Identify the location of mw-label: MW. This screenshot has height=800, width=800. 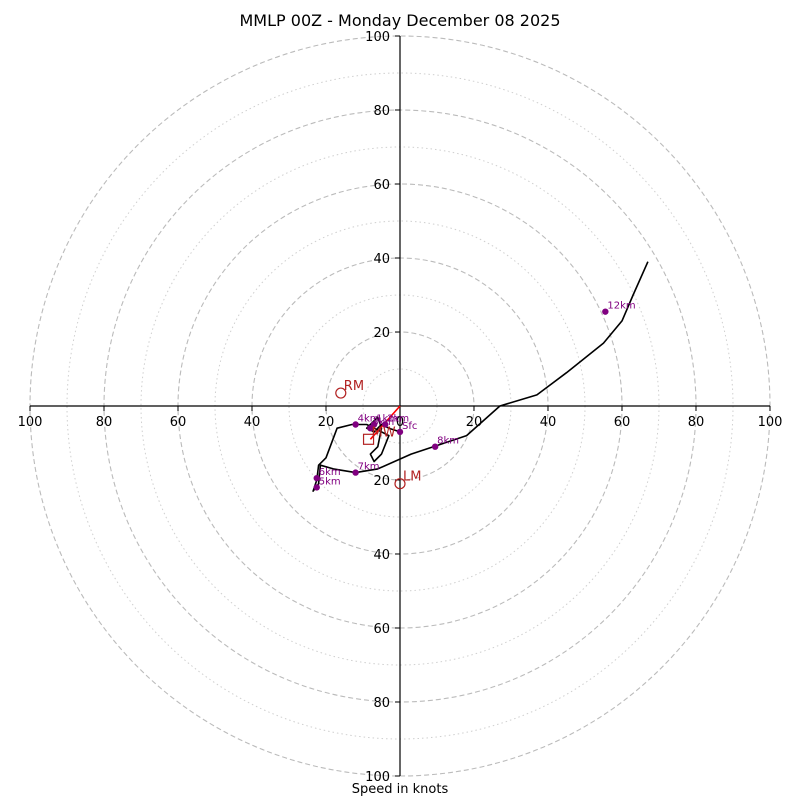
(384, 432).